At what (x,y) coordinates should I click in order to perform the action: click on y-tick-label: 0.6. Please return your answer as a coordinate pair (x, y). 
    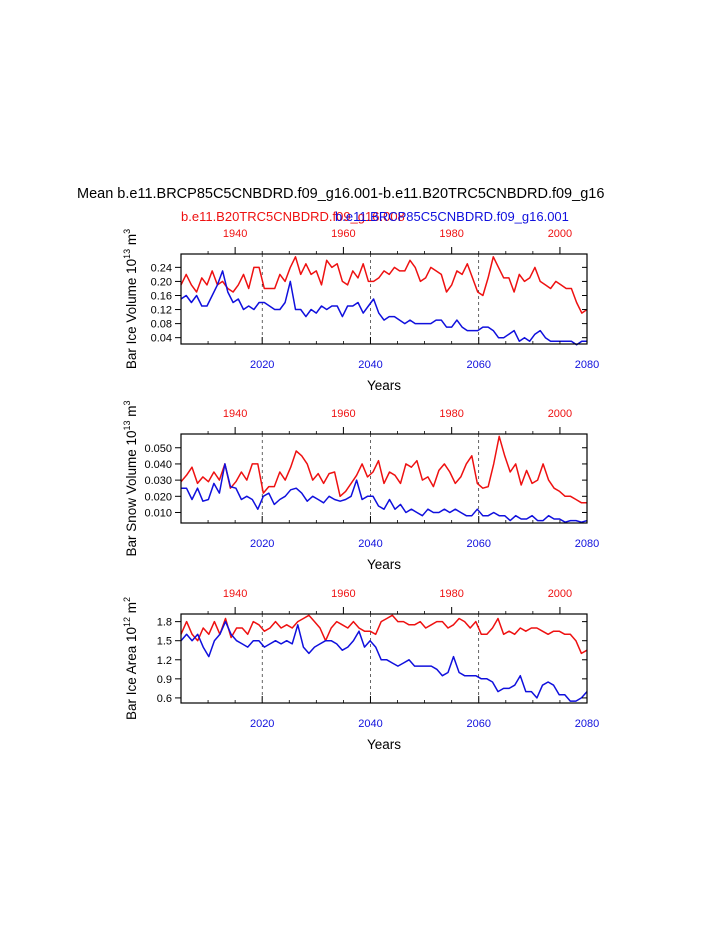
    Looking at the image, I should click on (164, 699).